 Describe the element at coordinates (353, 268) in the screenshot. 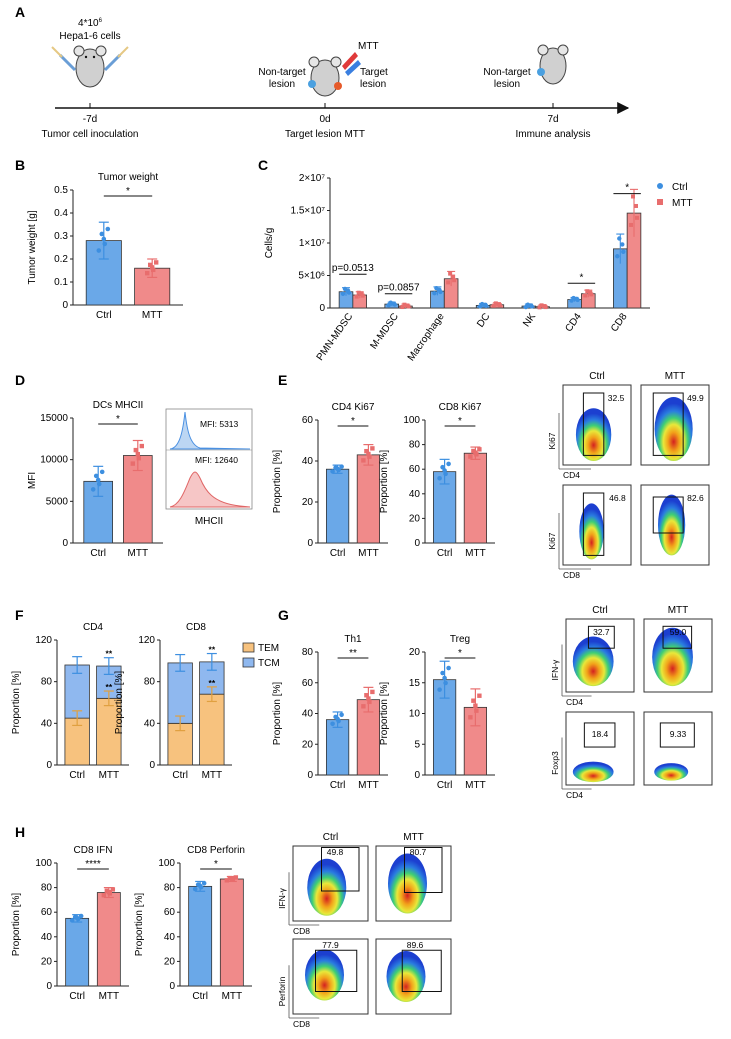

I see `C-sig-label: p=0.0513` at that location.